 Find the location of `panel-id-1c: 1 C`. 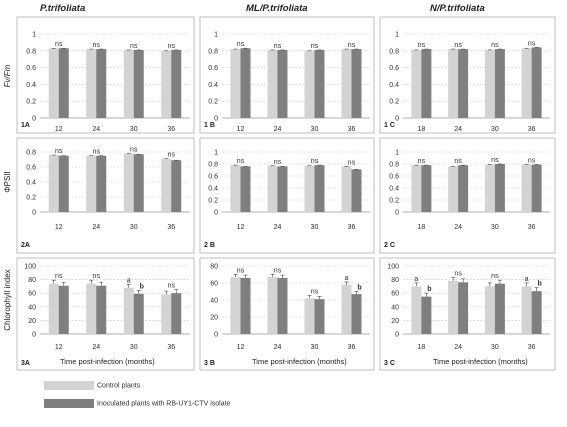

panel-id-1c: 1 C is located at coordinates (389, 125).